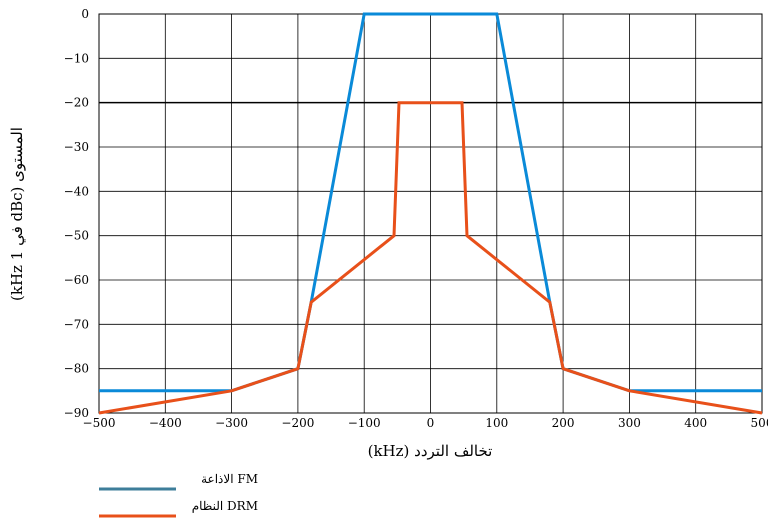 The width and height of the screenshot is (768, 525). Describe the element at coordinates (297, 423) in the screenshot. I see `x-tick-label: −200` at that location.